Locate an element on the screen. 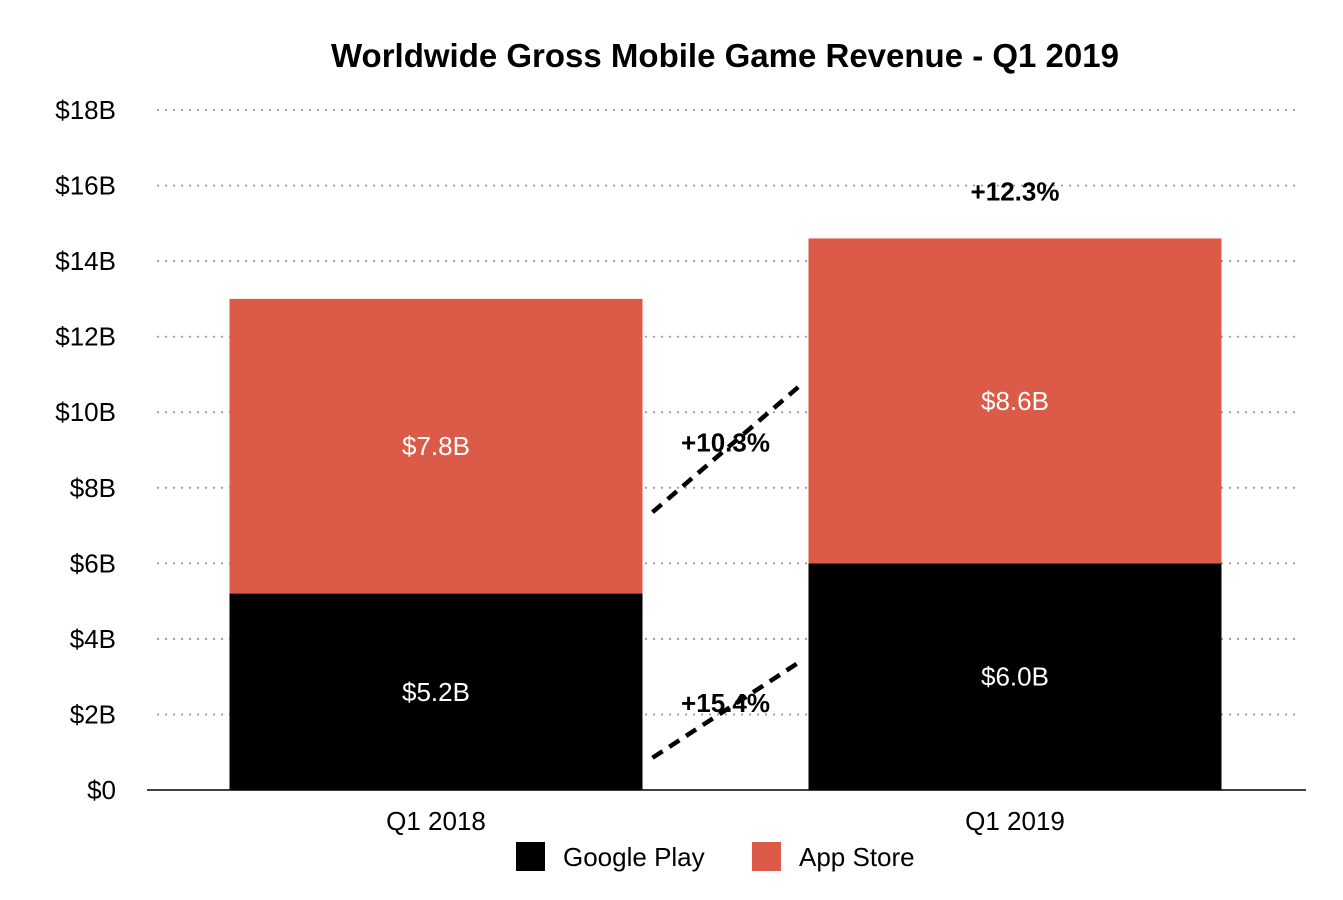 The image size is (1343, 900). x-category-label: Q1 2019 is located at coordinates (1015, 821).